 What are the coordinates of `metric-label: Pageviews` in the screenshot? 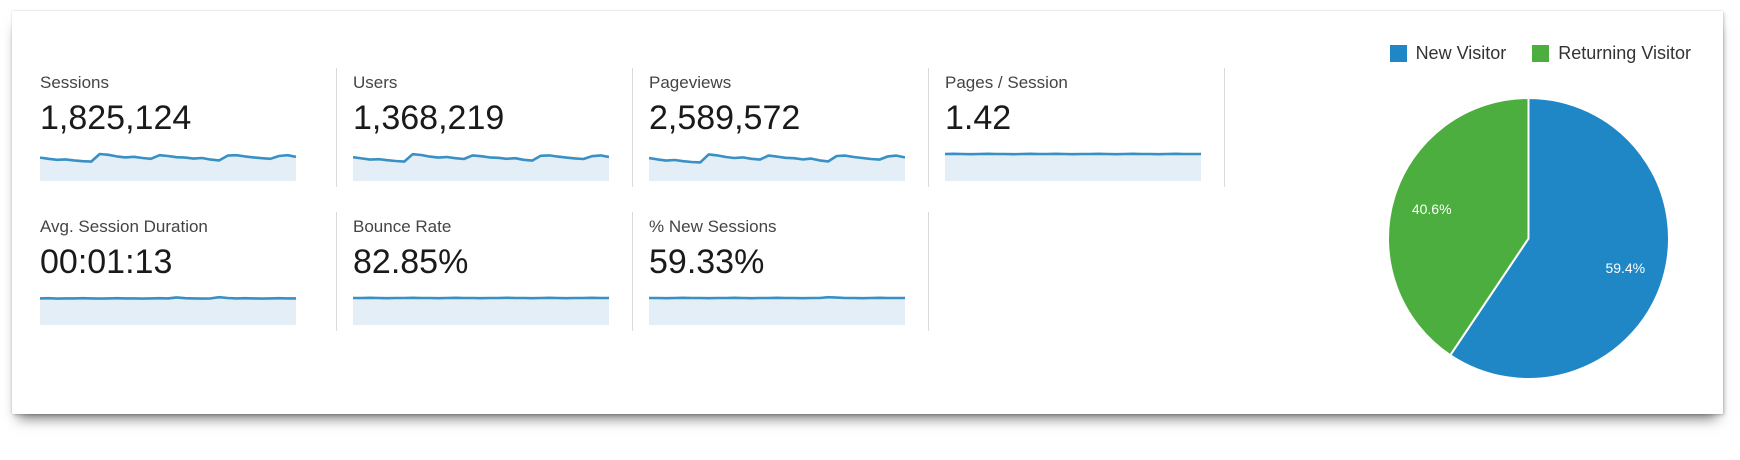 It's located at (690, 82).